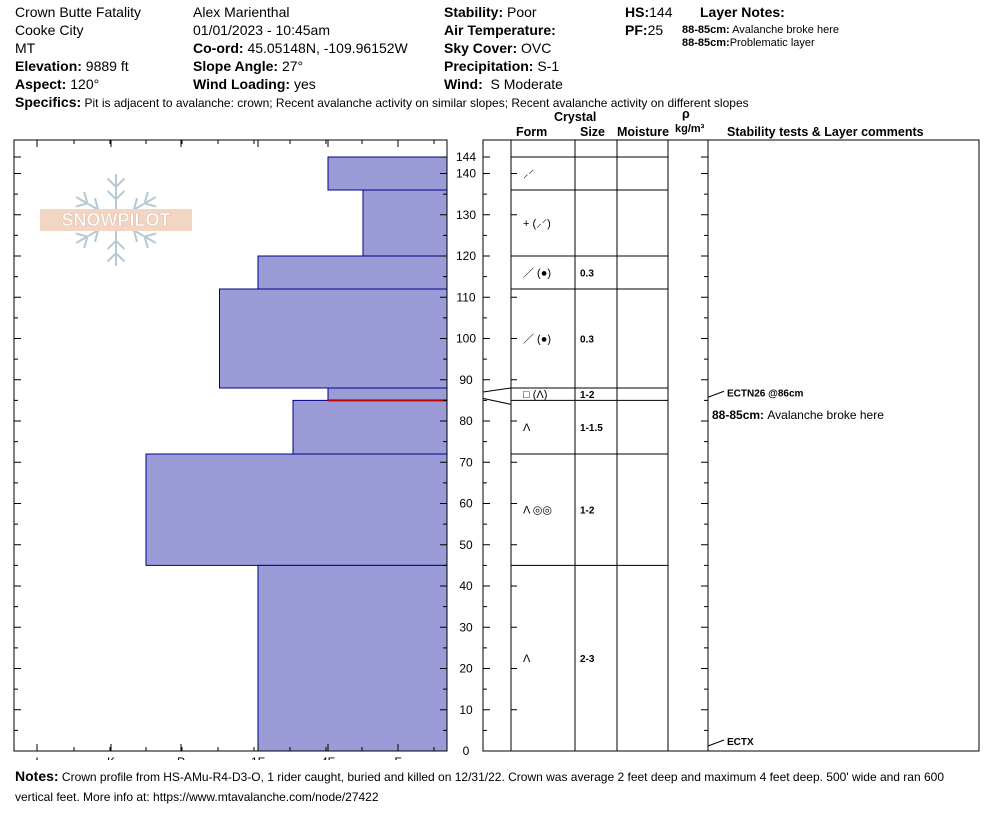 Image resolution: width=994 pixels, height=840 pixels. What do you see at coordinates (740, 742) in the screenshot?
I see `stability-test-label: ECTX` at bounding box center [740, 742].